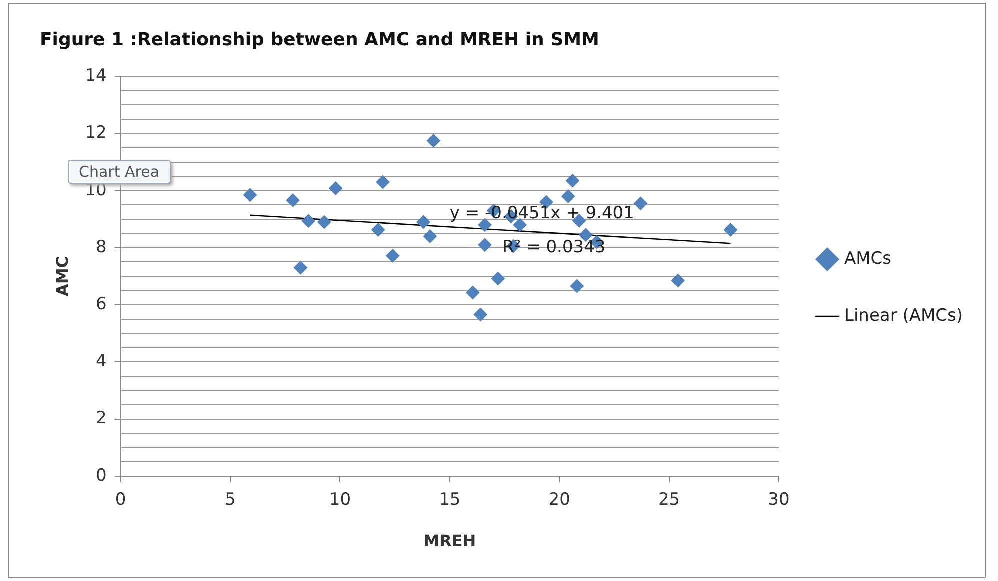 The image size is (998, 581). What do you see at coordinates (96, 76) in the screenshot?
I see `y-tick-label: 14` at bounding box center [96, 76].